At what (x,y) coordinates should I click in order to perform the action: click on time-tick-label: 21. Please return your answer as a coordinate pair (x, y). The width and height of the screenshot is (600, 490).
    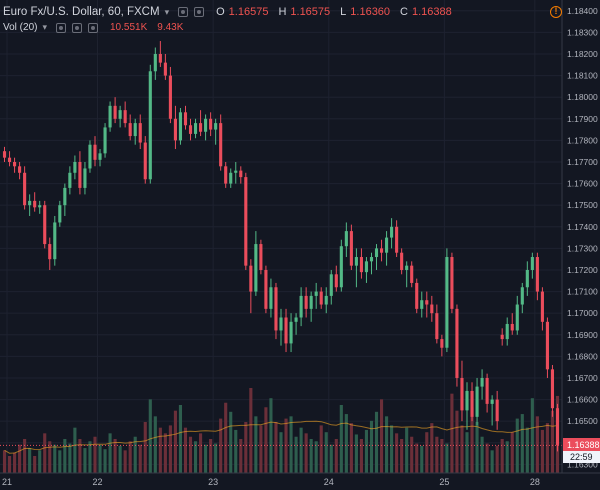
    Looking at the image, I should click on (7, 482).